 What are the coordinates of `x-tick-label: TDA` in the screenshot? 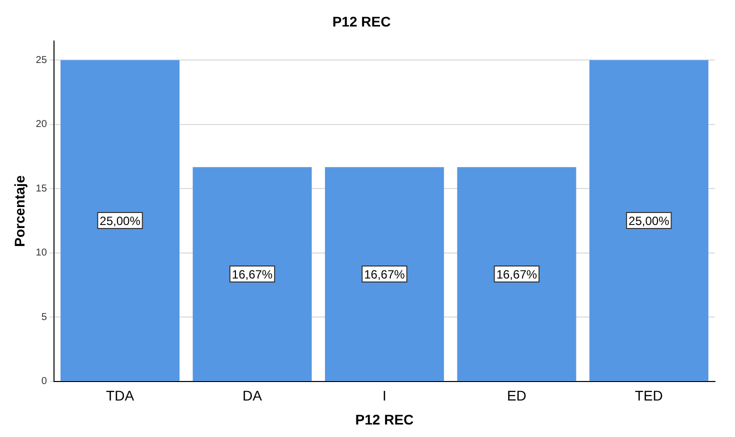 It's located at (120, 396).